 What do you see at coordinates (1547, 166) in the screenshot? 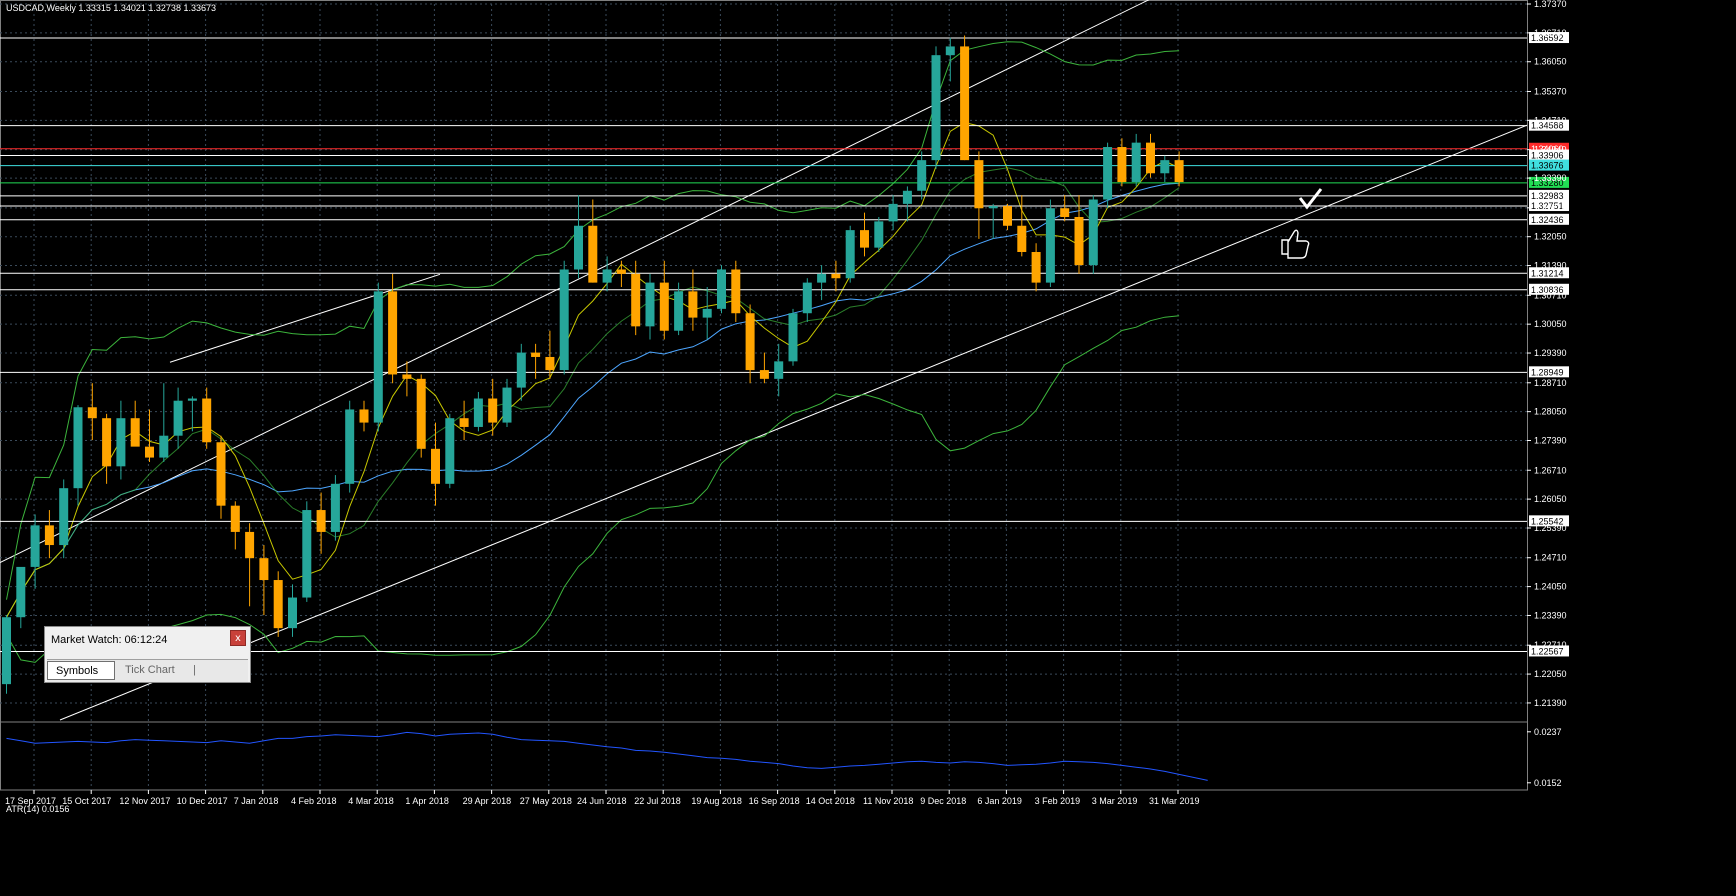
I see `price-level-label: 1.33676` at bounding box center [1547, 166].